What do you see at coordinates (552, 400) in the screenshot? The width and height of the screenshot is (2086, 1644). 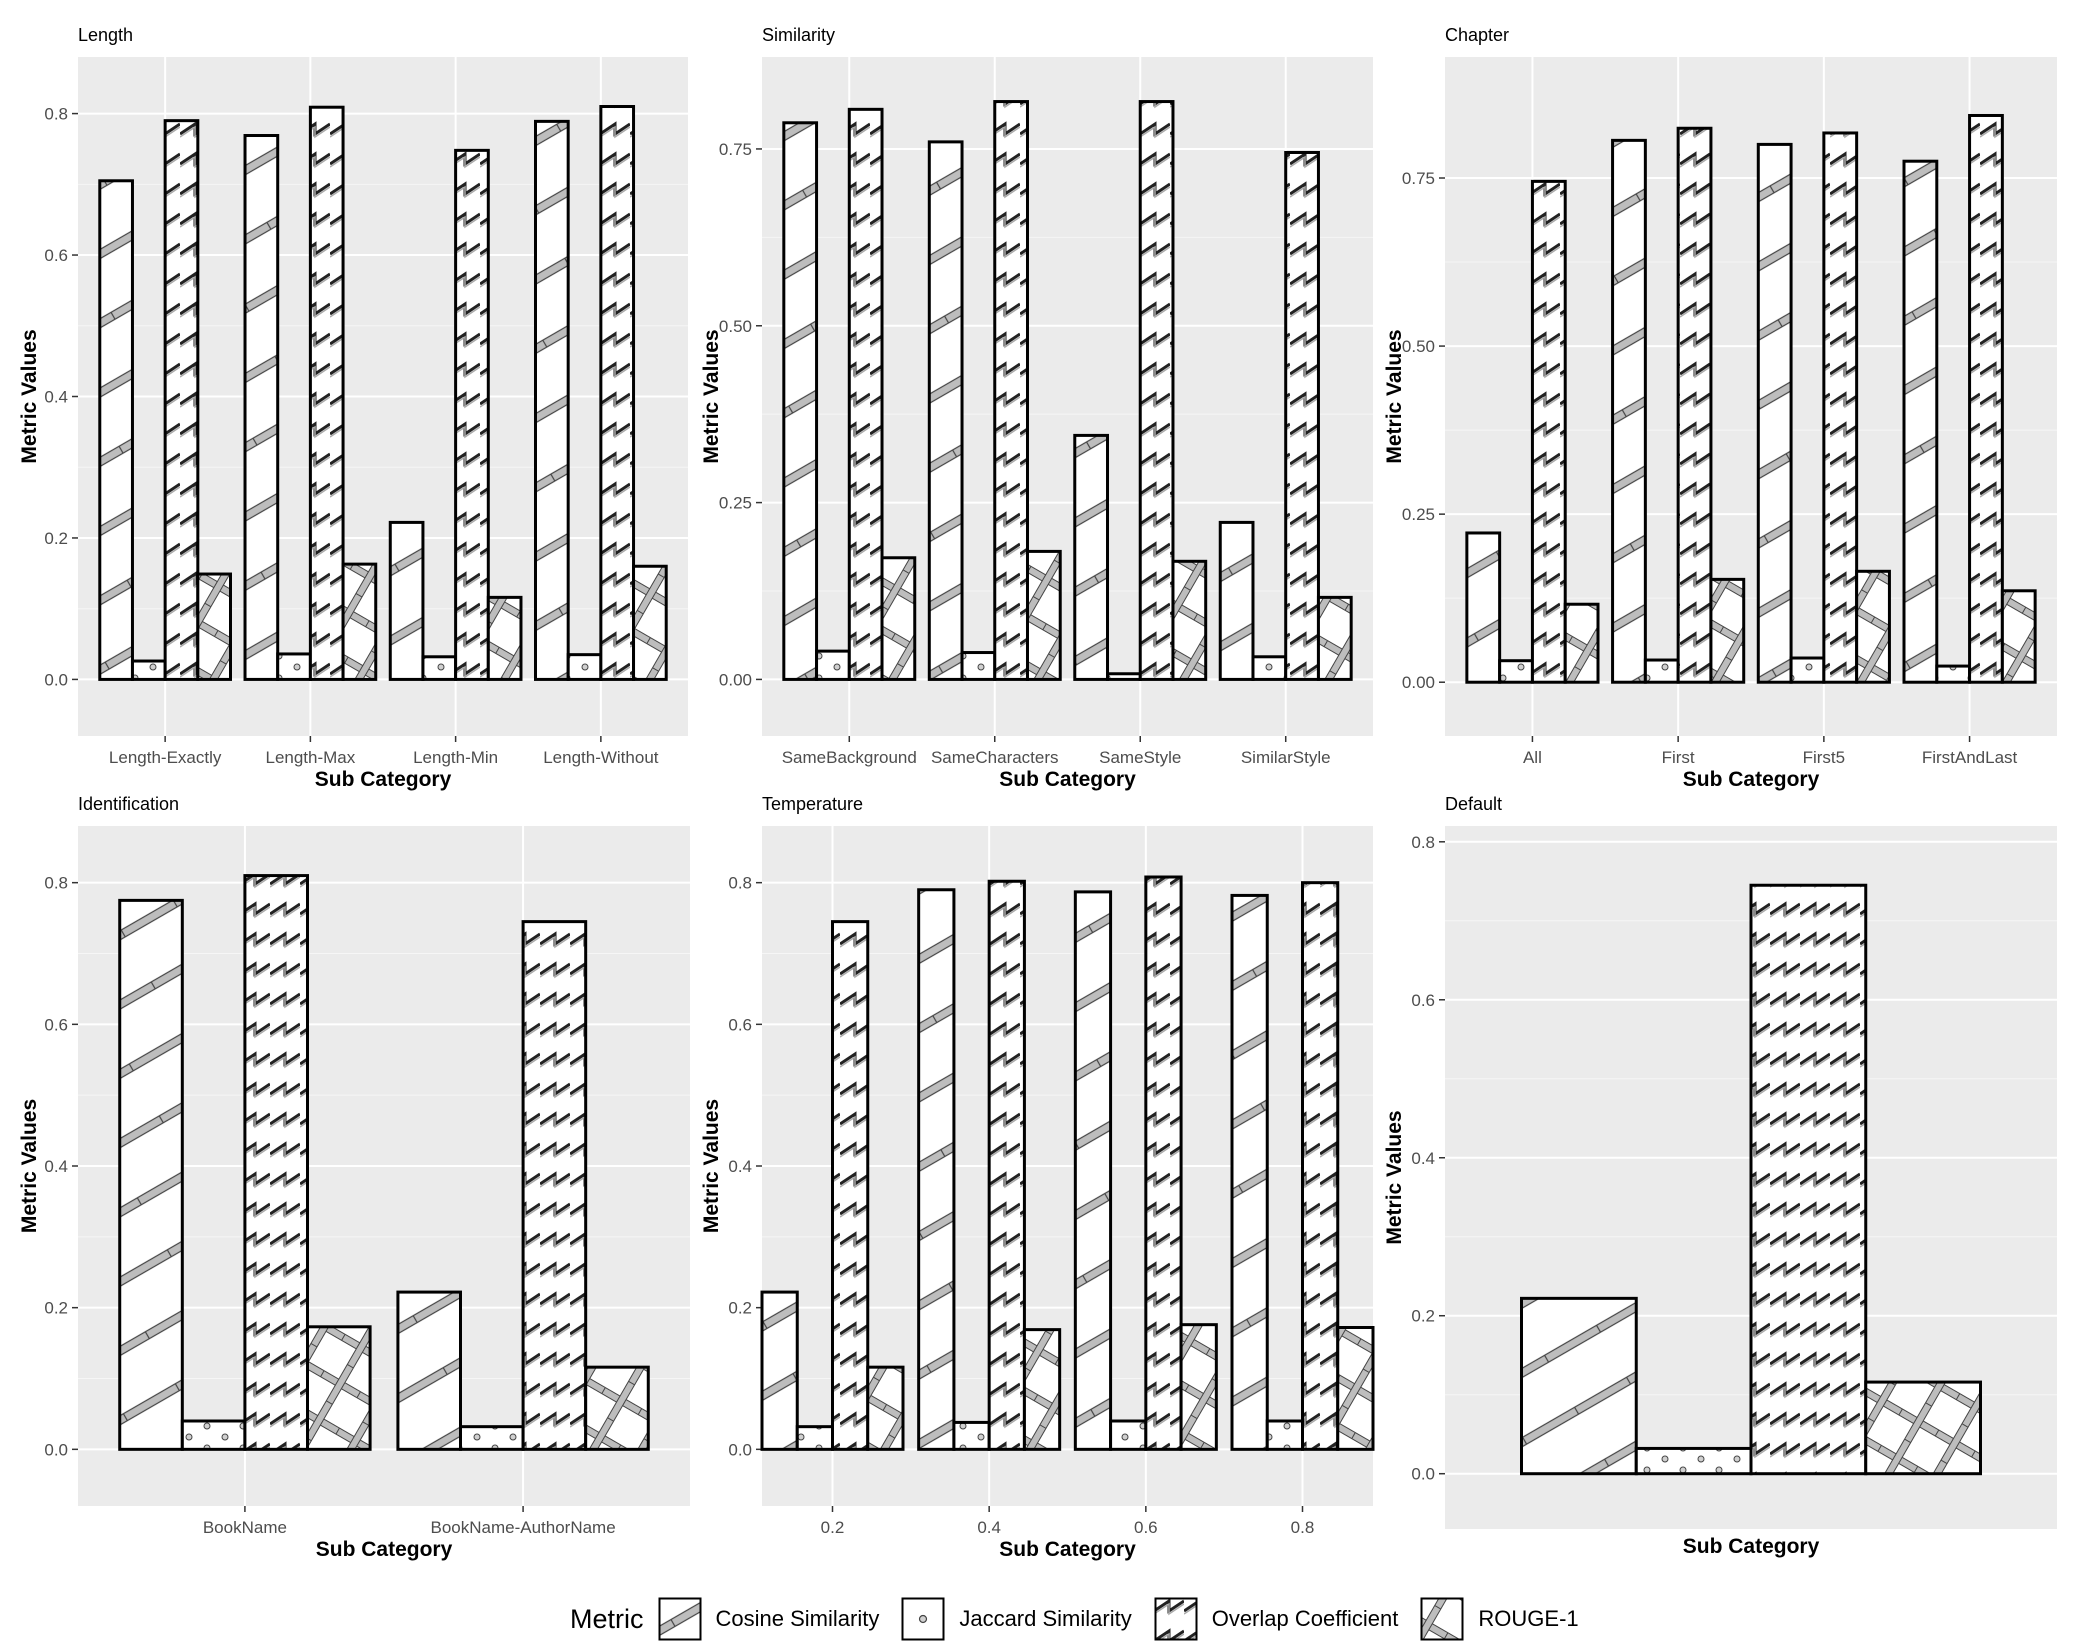 I see `bar-cosine-length-without` at bounding box center [552, 400].